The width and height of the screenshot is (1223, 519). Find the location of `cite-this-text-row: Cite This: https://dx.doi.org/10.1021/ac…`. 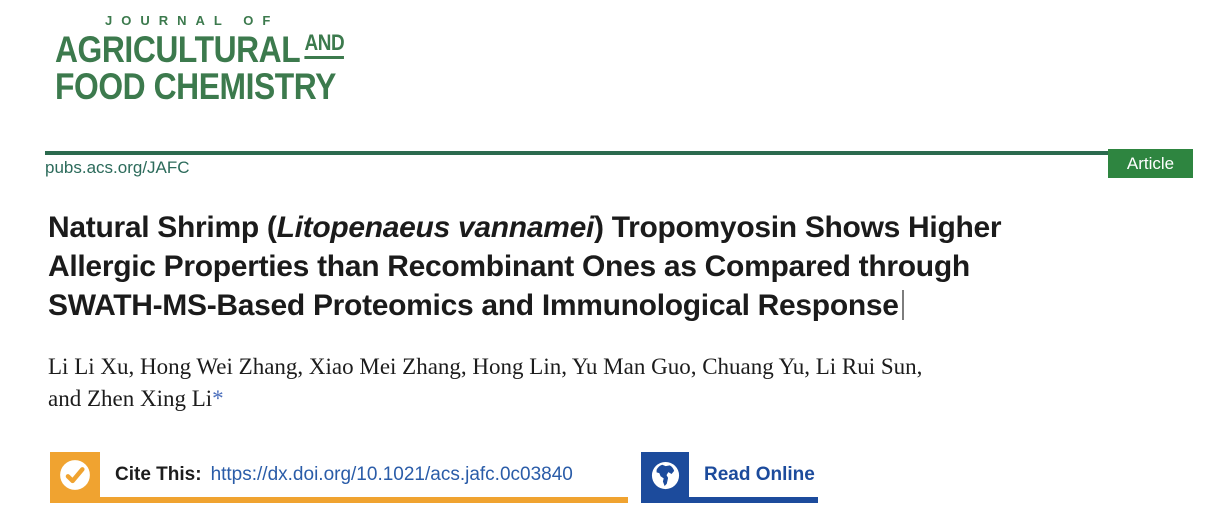

cite-this-text-row: Cite This: https://dx.doi.org/10.1021/ac… is located at coordinates (364, 474).